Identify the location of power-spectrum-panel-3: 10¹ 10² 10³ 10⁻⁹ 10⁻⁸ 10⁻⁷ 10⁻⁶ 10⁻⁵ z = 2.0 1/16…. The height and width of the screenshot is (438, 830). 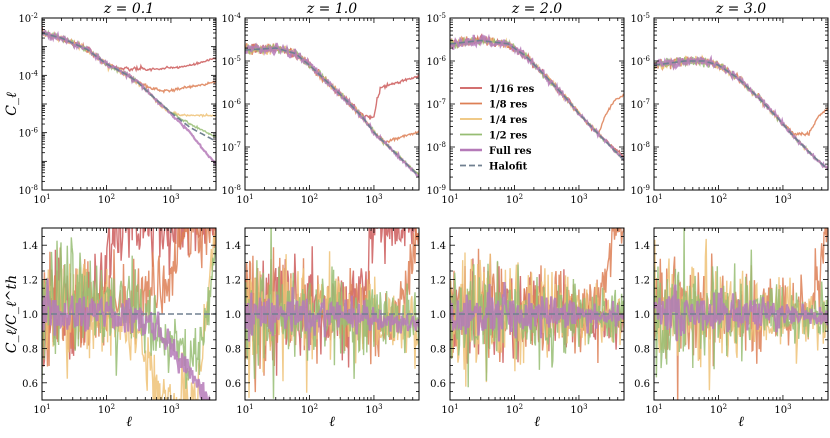
(525, 103).